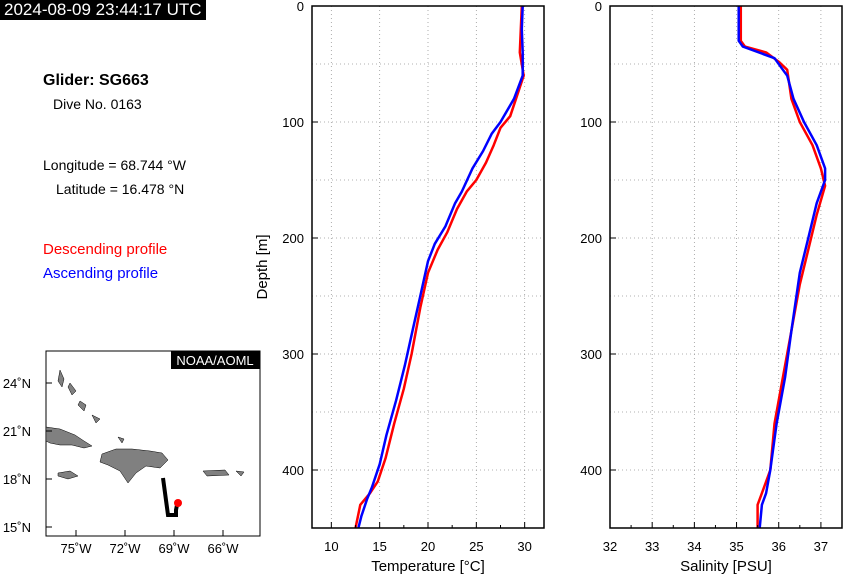  I want to click on map-lat-labels: 24˚N 21˚N 18˚N 15˚N, so click(27, 455).